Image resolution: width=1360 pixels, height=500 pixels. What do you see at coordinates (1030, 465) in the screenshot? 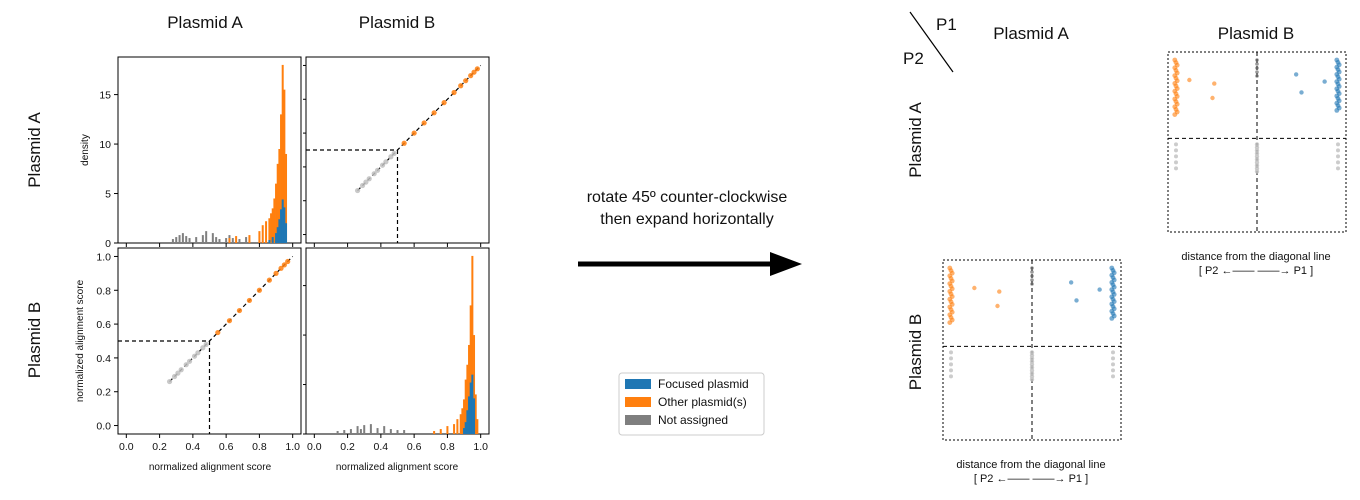
I see `right-xlabel-ba-line1: distance from the diagonal line` at bounding box center [1030, 465].